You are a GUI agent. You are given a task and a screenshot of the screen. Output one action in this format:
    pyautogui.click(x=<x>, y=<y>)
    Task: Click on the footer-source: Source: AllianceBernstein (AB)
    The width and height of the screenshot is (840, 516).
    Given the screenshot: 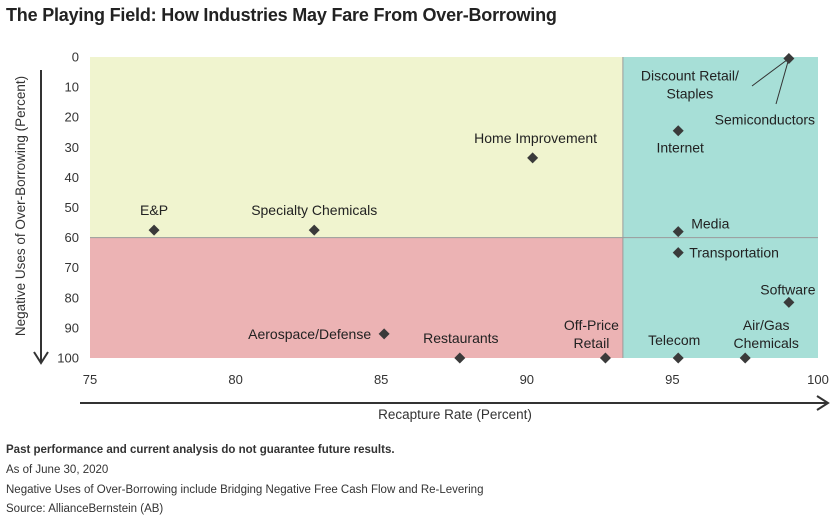 What is the action you would take?
    pyautogui.click(x=85, y=509)
    